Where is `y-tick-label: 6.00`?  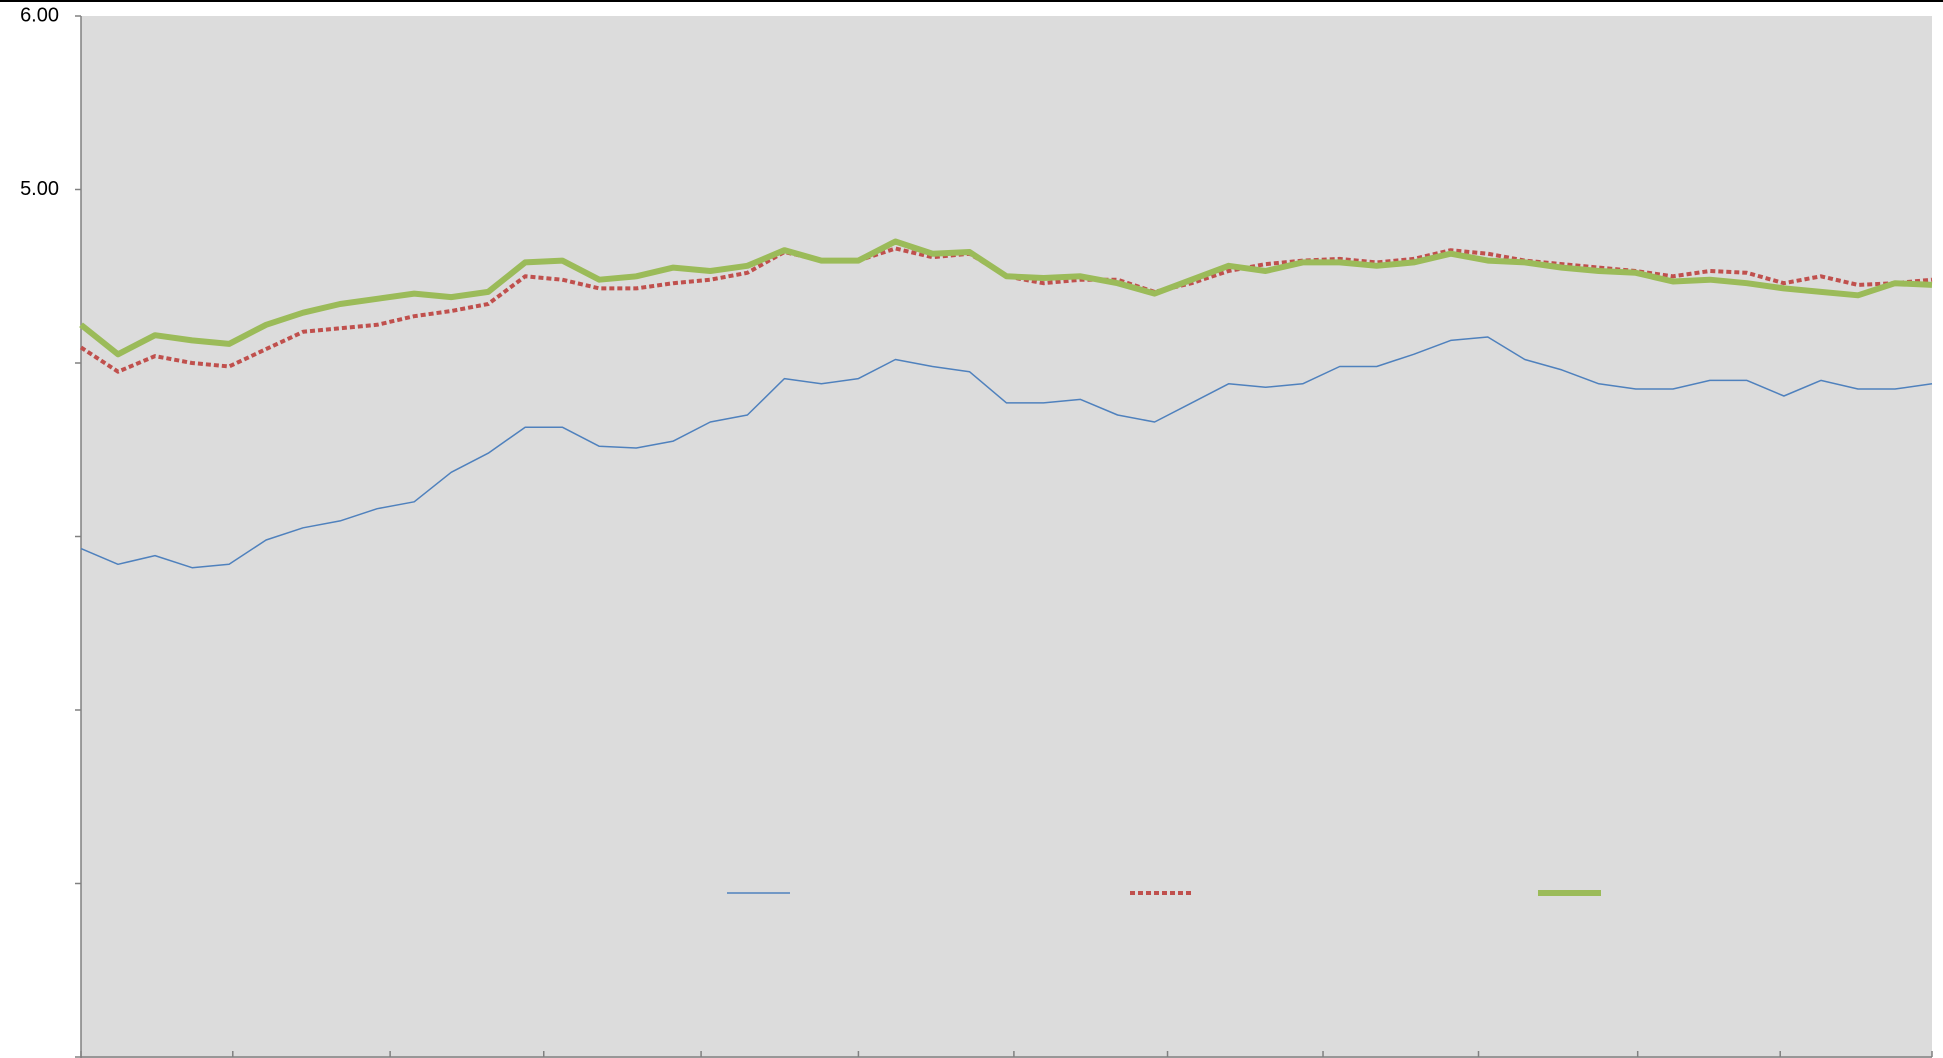
y-tick-label: 6.00 is located at coordinates (39, 15).